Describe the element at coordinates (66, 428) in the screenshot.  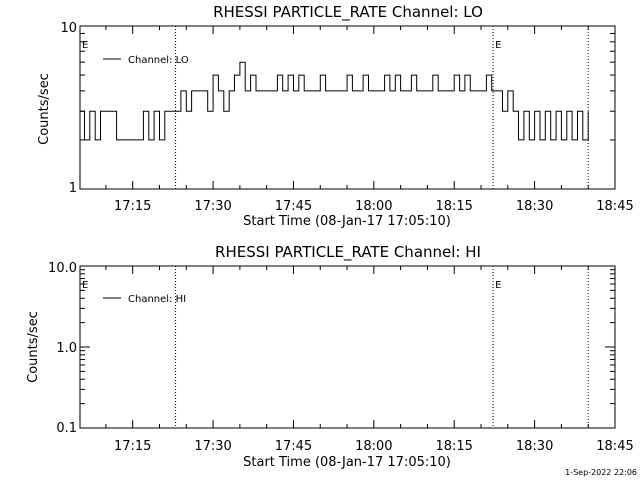
I see `y-tick-label: 0.1` at that location.